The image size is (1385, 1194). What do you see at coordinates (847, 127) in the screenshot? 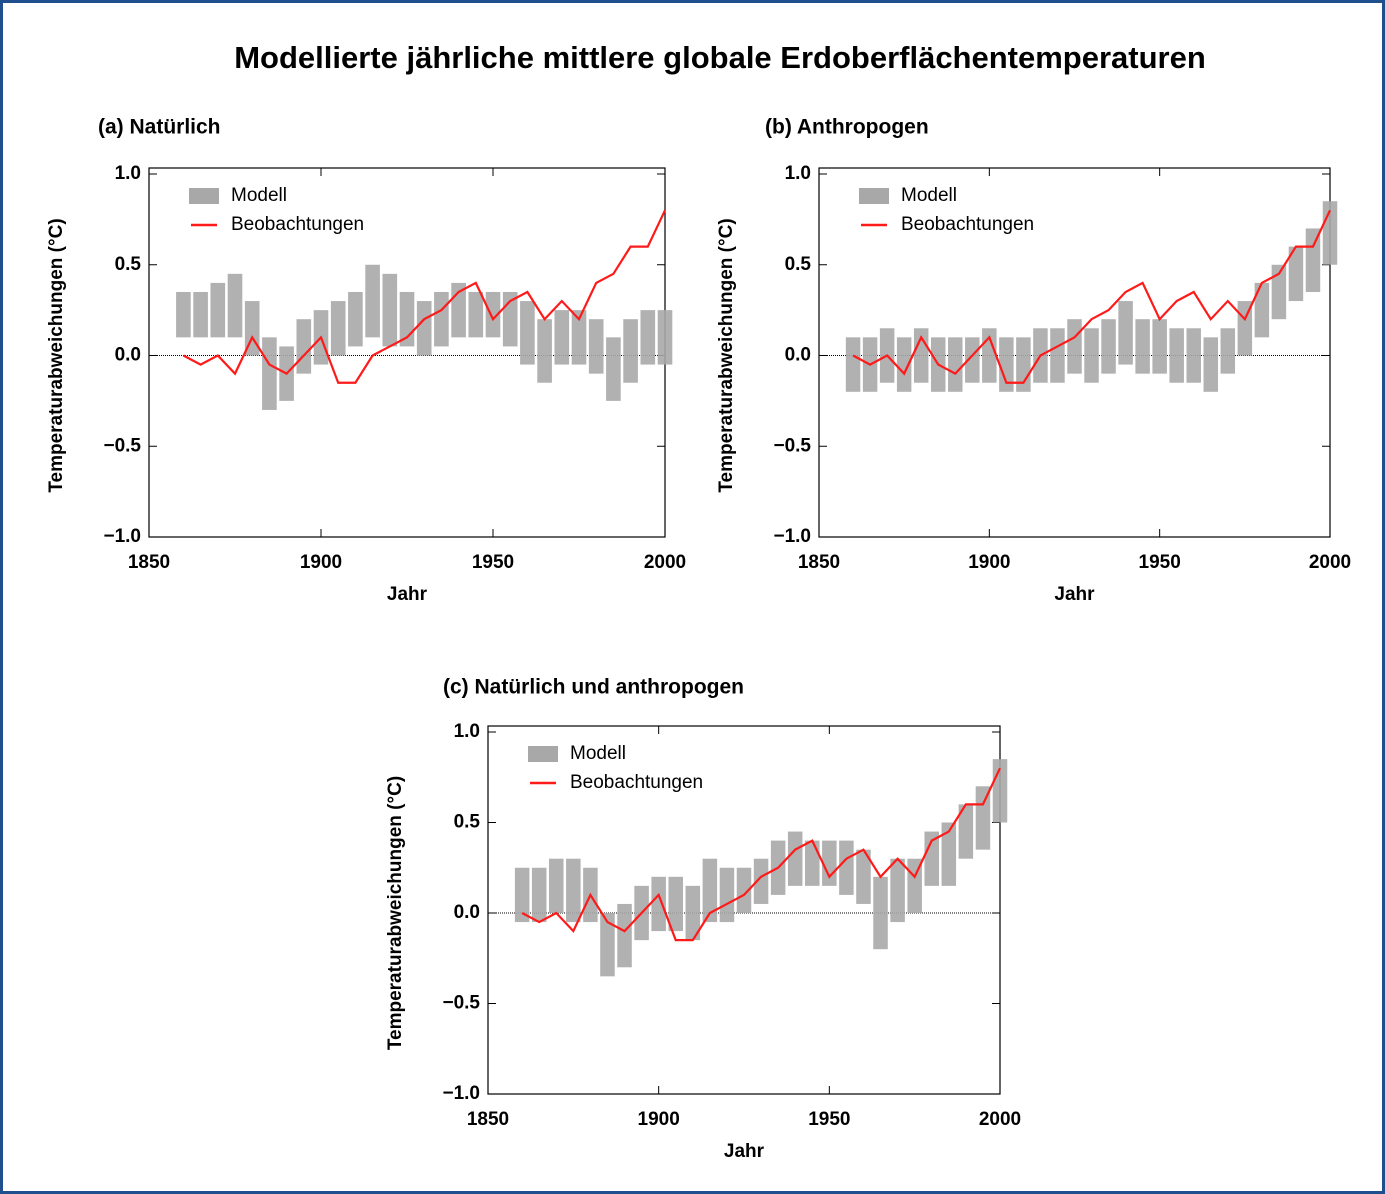
I see `panel-title: (b) Anthropogen` at bounding box center [847, 127].